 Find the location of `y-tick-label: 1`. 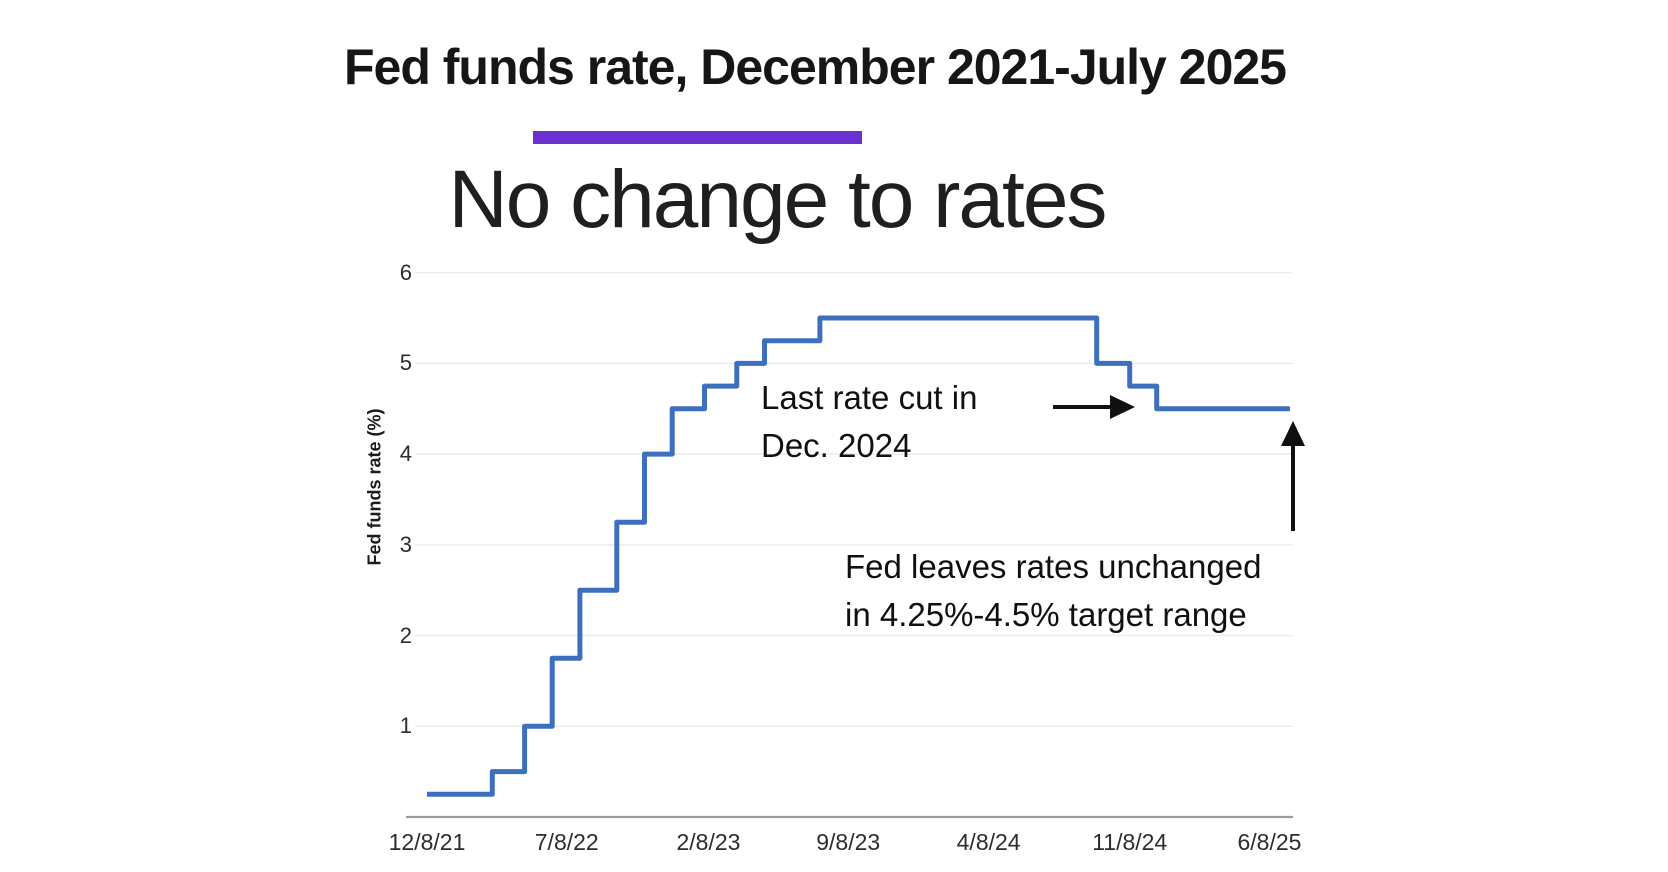

y-tick-label: 1 is located at coordinates (405, 726).